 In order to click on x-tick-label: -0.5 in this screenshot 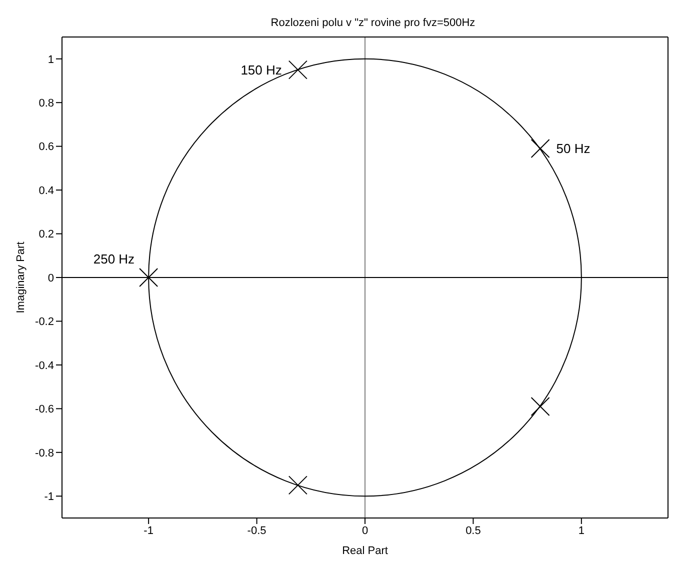, I will do `click(256, 530)`.